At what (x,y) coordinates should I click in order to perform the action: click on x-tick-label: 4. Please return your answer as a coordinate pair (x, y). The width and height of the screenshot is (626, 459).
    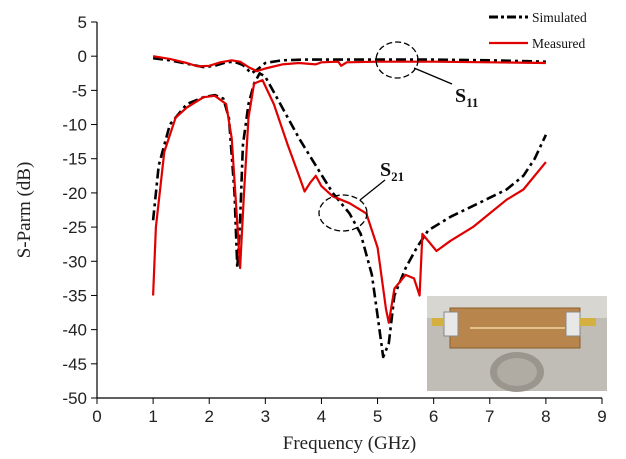
    Looking at the image, I should click on (321, 416).